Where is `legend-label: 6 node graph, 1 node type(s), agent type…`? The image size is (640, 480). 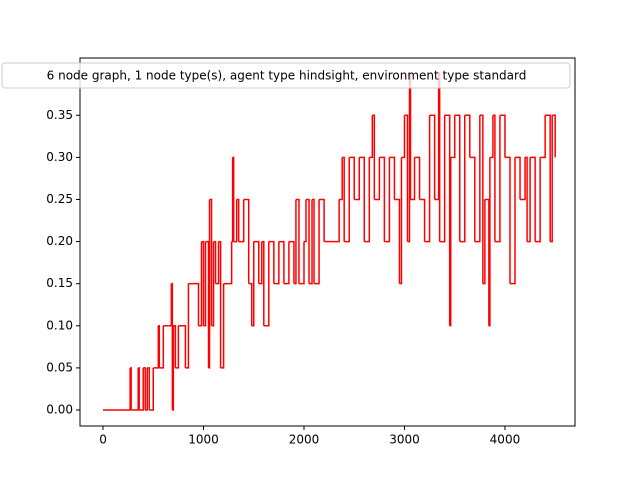 legend-label: 6 node graph, 1 node type(s), agent type… is located at coordinates (287, 76).